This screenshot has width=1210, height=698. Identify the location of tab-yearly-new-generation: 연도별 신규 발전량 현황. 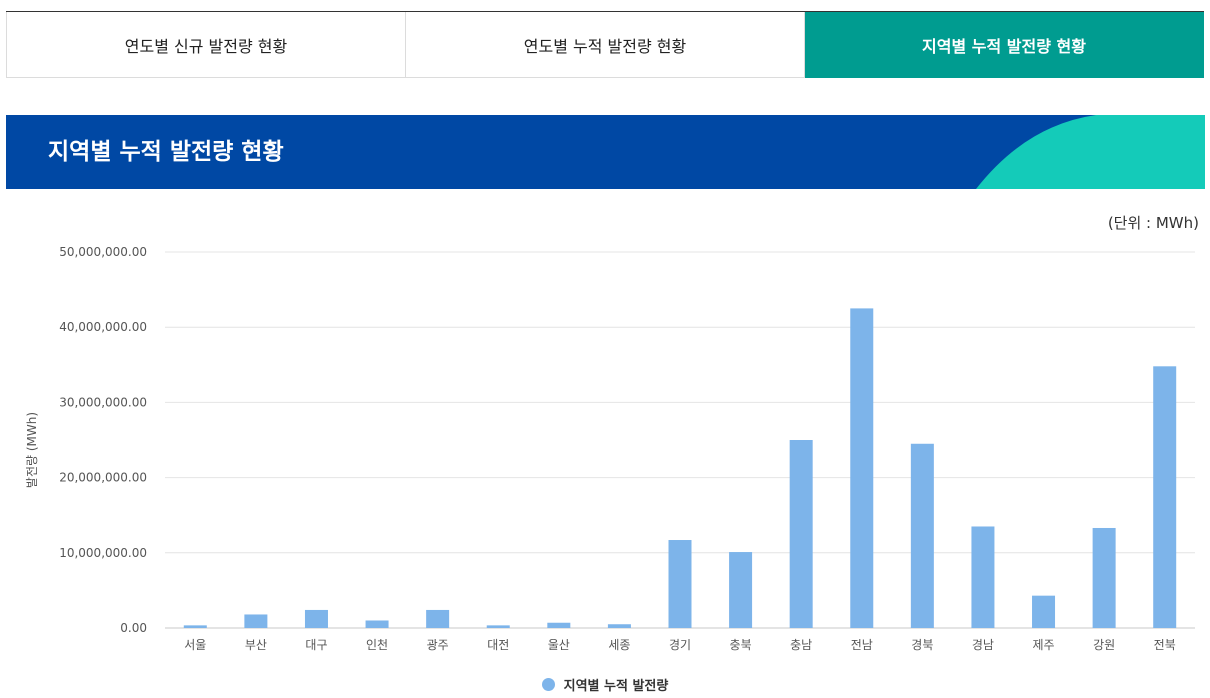
(206, 45).